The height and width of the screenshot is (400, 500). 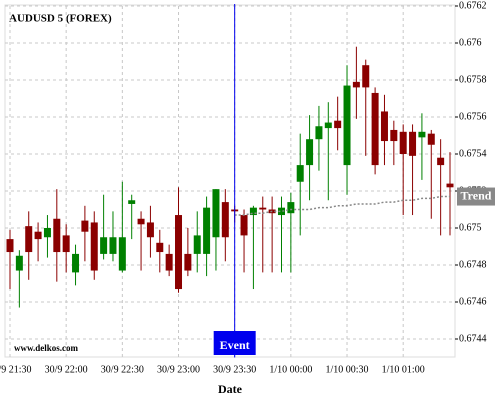 What do you see at coordinates (473, 264) in the screenshot?
I see `y-tick-label: 0.6748` at bounding box center [473, 264].